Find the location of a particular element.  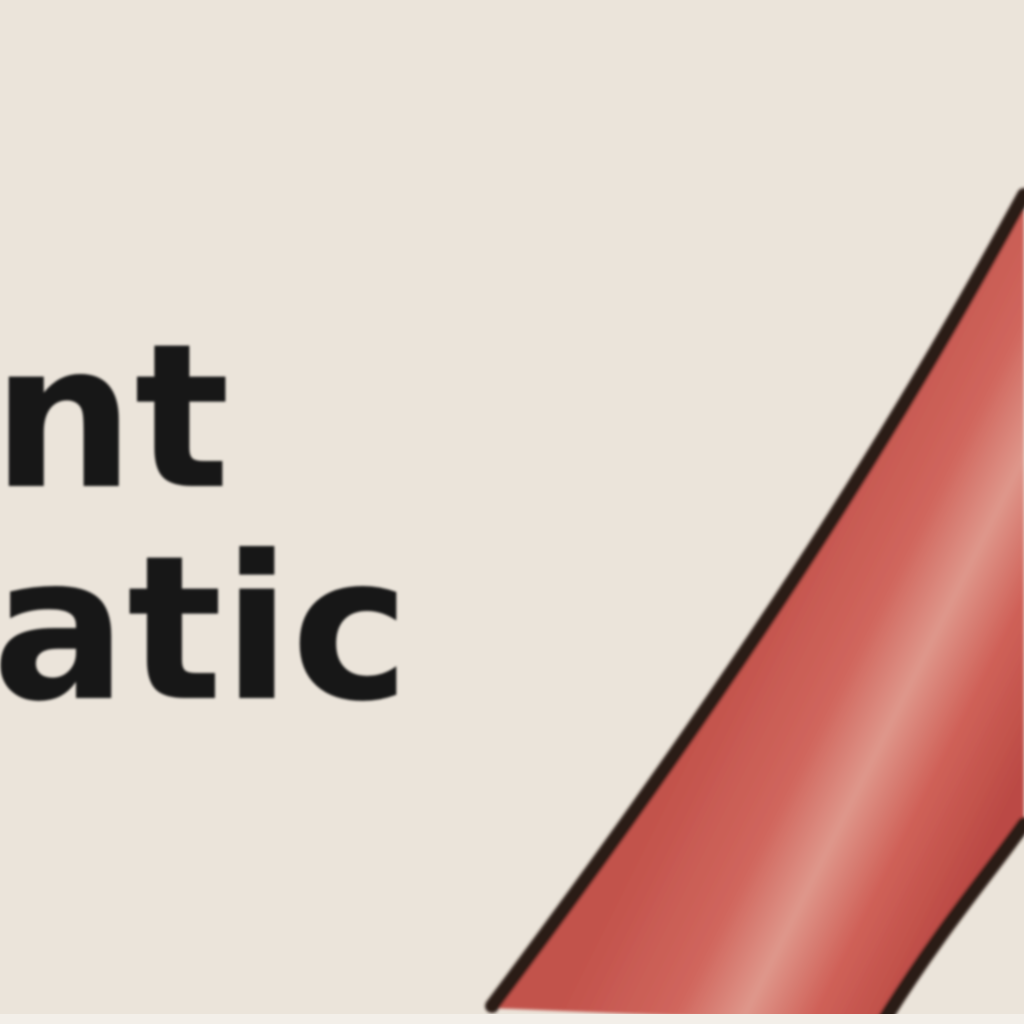

bottom-strip is located at coordinates (512, 1019).